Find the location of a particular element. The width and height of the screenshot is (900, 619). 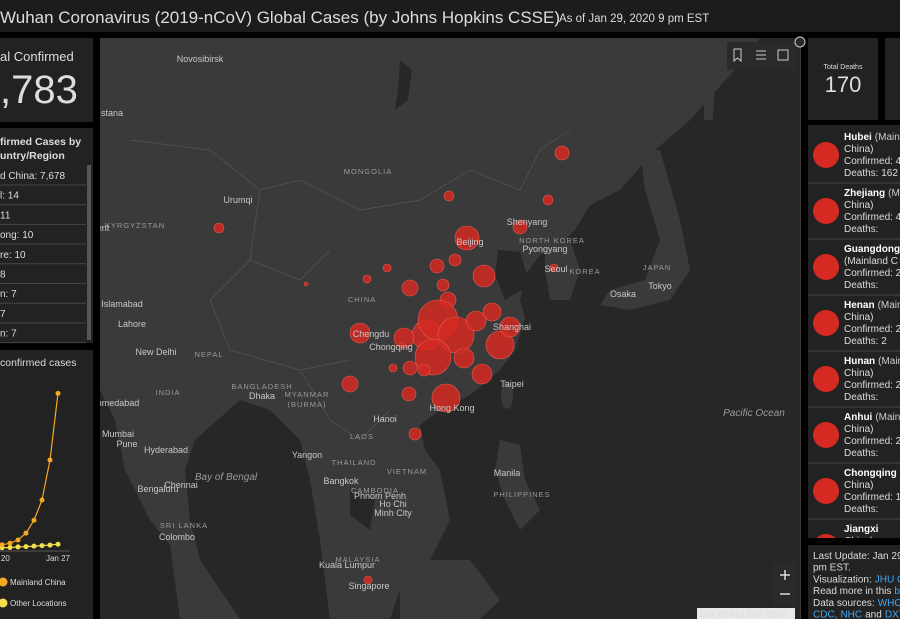

zoom-in is located at coordinates (785, 575).